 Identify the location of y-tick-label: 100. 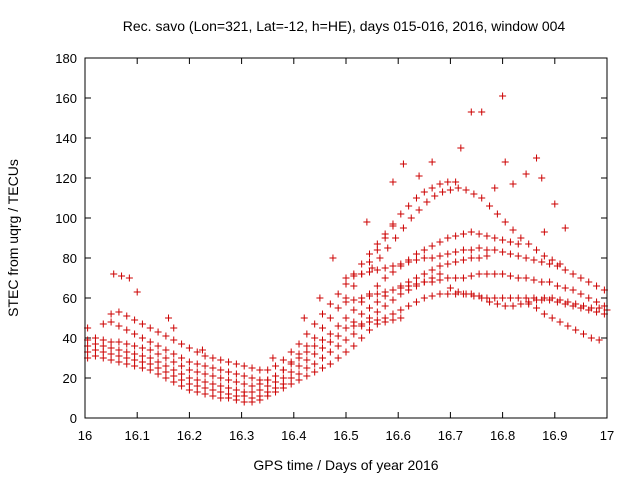
(66, 218).